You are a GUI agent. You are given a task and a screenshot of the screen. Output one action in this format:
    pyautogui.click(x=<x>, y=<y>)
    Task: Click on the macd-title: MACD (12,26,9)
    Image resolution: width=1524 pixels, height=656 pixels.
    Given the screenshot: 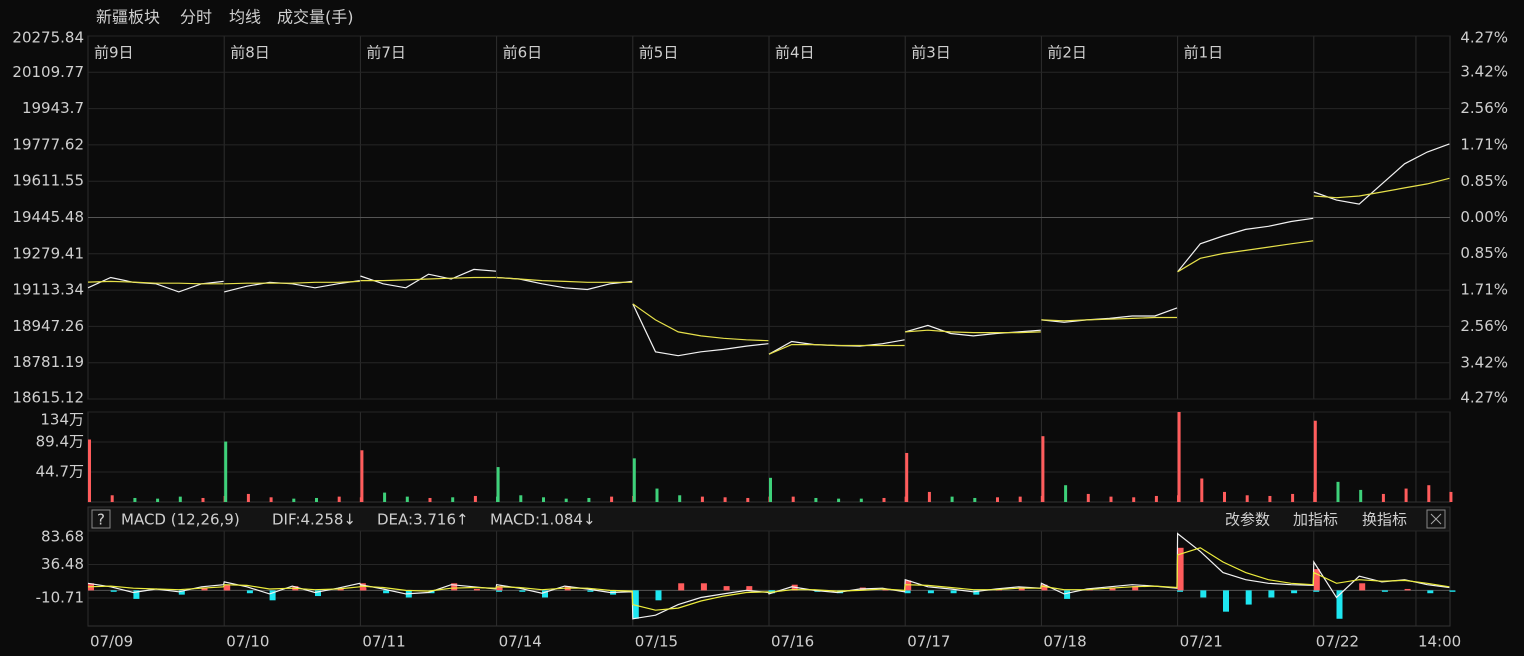 What is the action you would take?
    pyautogui.click(x=180, y=520)
    